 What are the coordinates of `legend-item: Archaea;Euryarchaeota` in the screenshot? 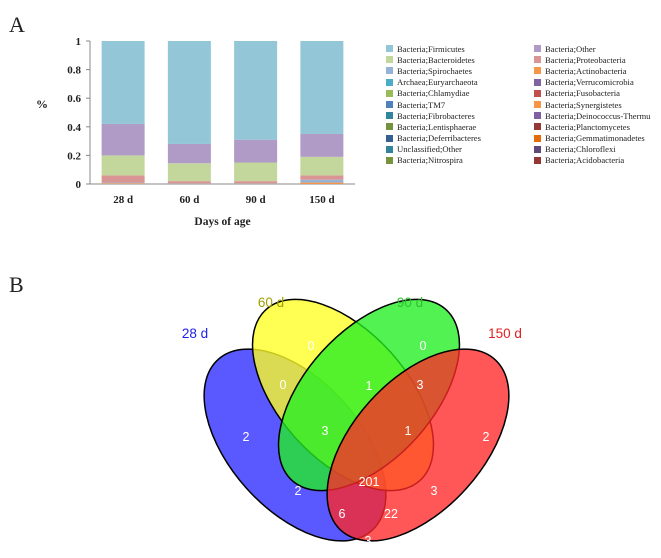 It's located at (460, 82).